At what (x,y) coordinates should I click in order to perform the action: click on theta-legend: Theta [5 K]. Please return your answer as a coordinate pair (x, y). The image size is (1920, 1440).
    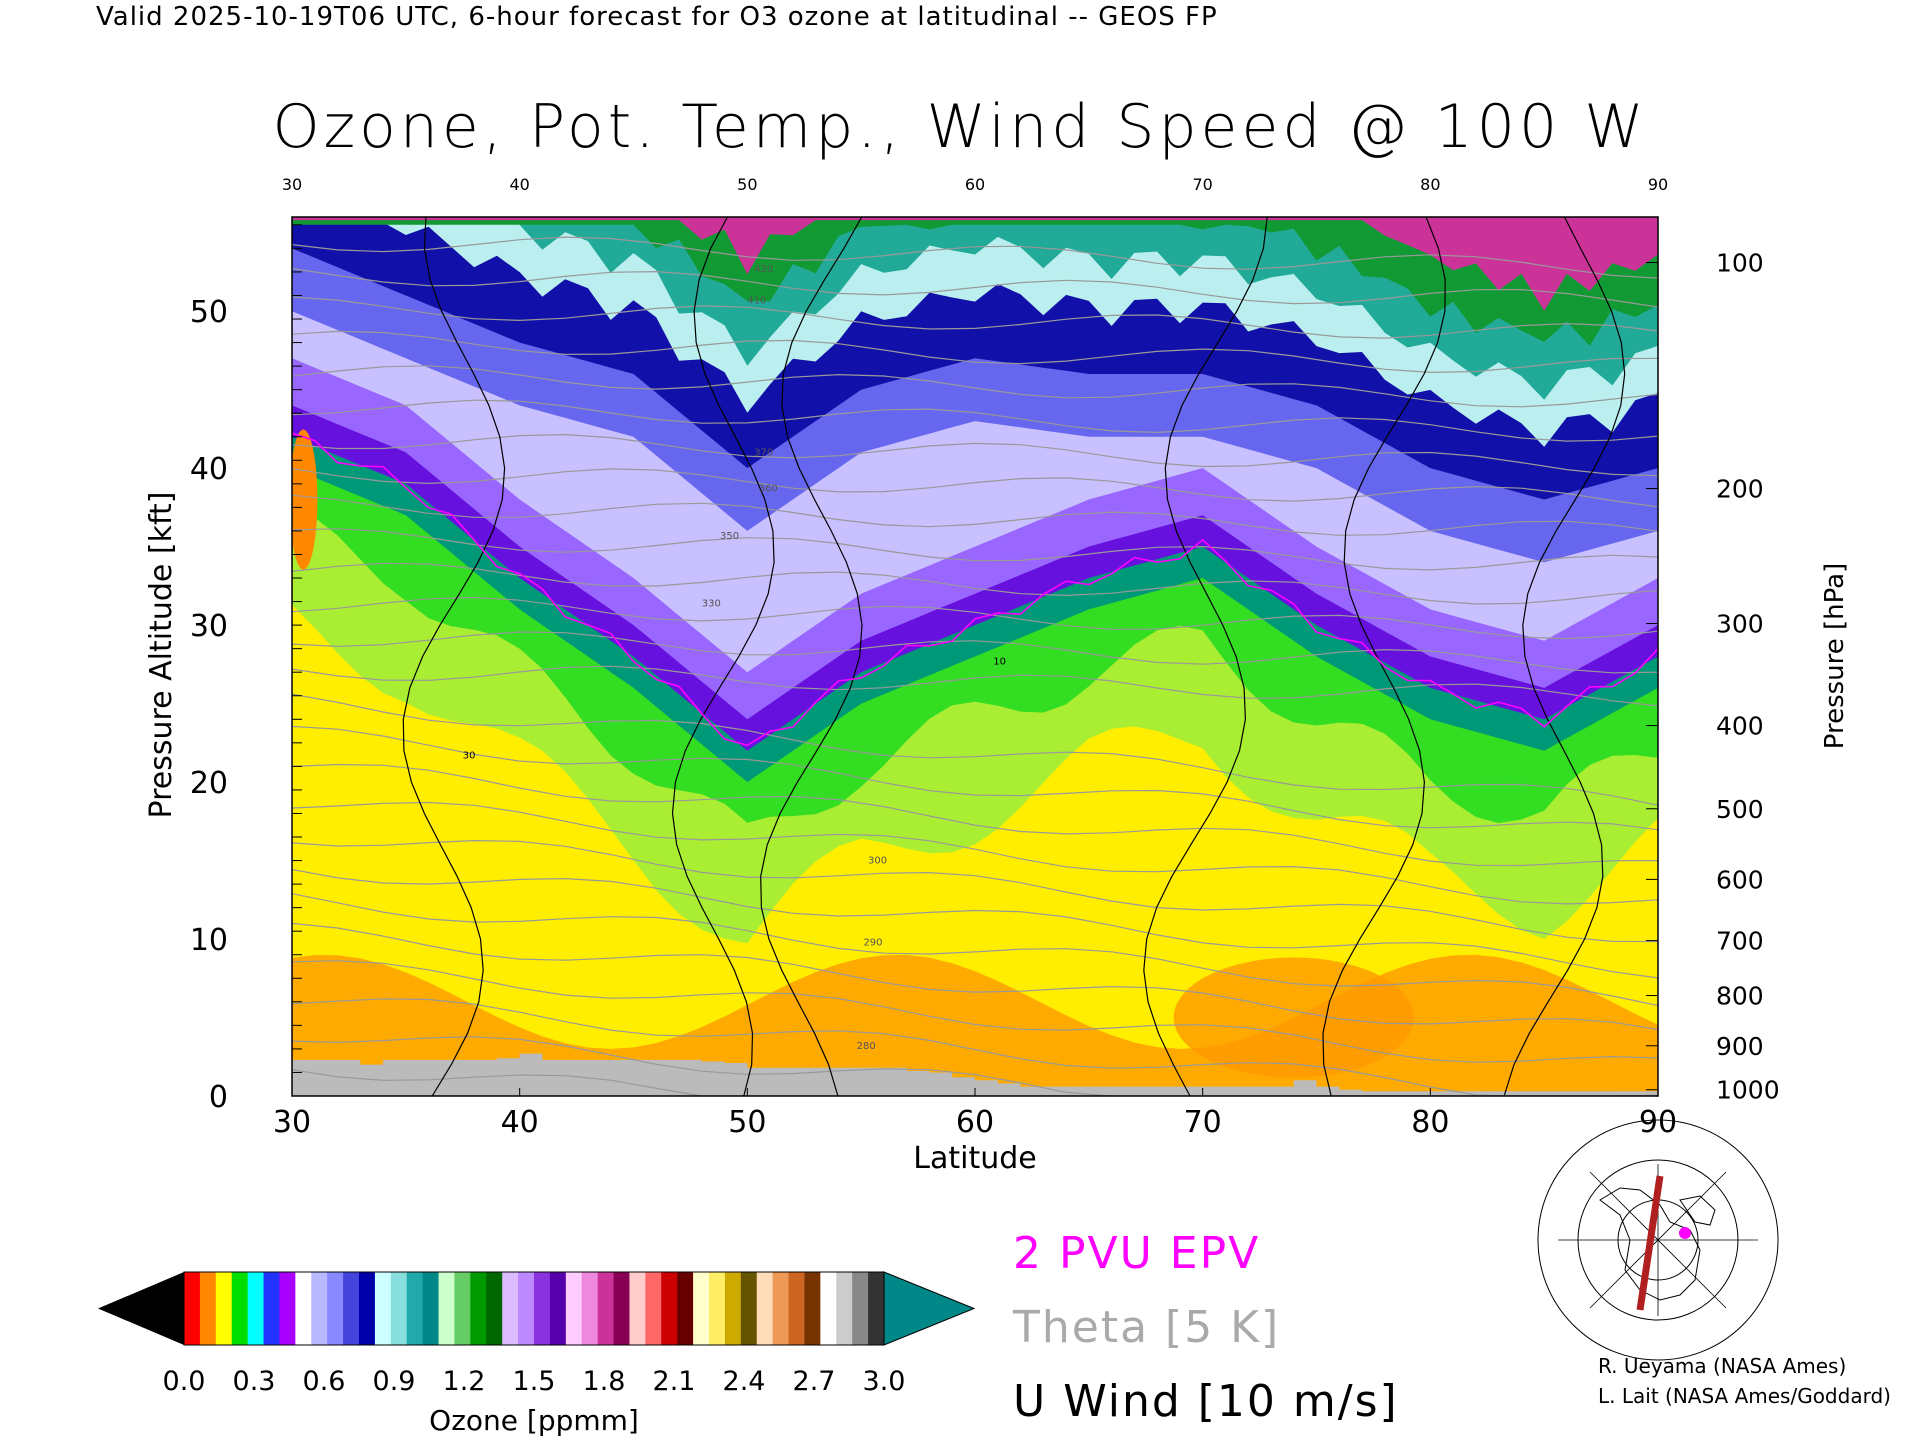
    Looking at the image, I should click on (1147, 1327).